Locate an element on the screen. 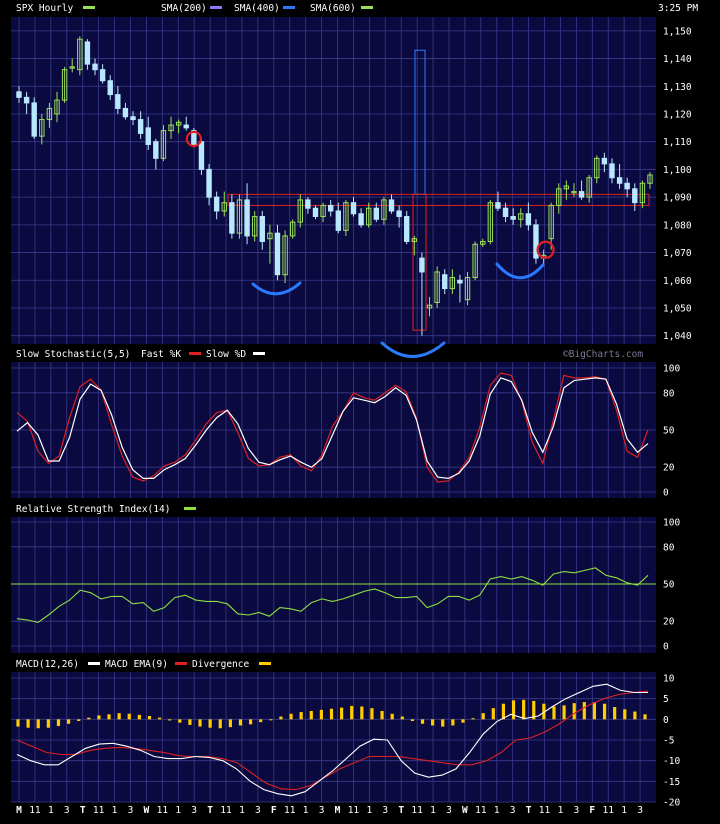  resistance-band is located at coordinates (438, 199).